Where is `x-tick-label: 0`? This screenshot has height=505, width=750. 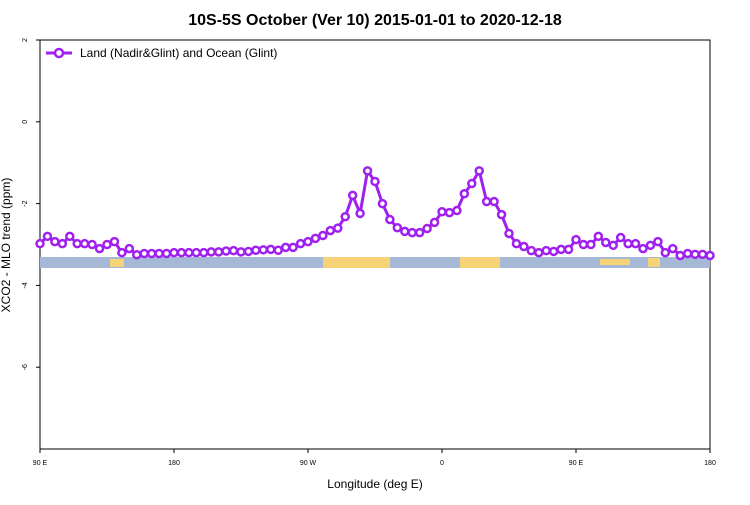
x-tick-label: 0 is located at coordinates (442, 463).